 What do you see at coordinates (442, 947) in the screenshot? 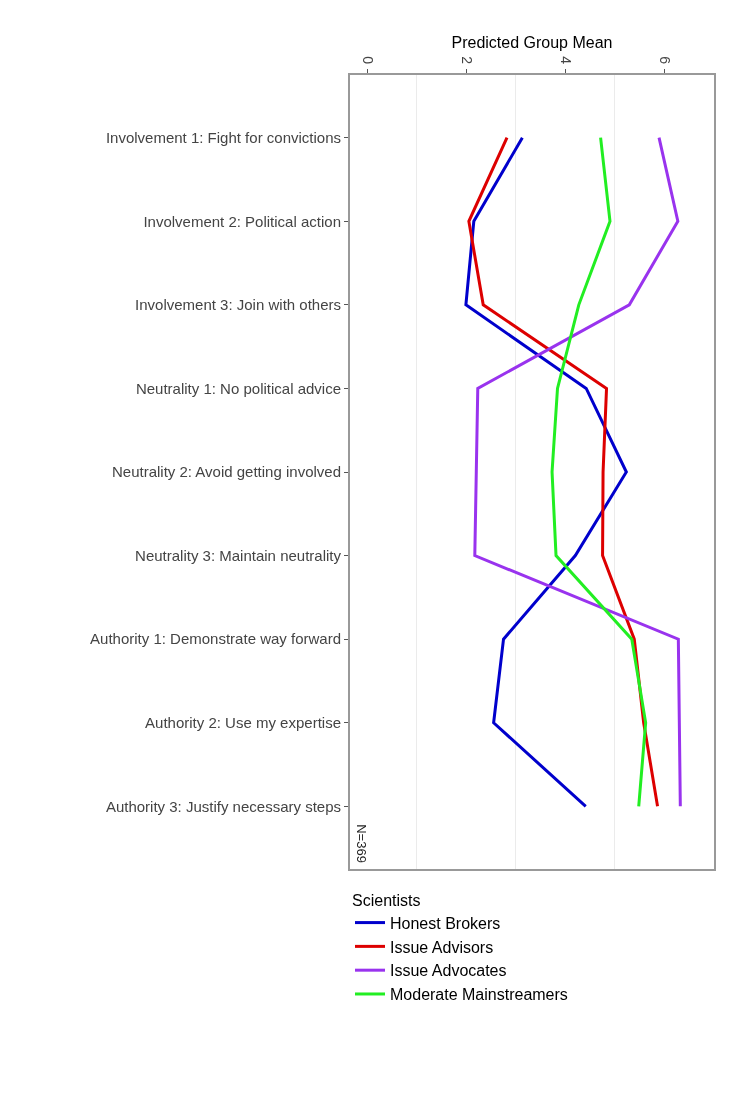
I see `legend-label: Issue Advisors` at bounding box center [442, 947].